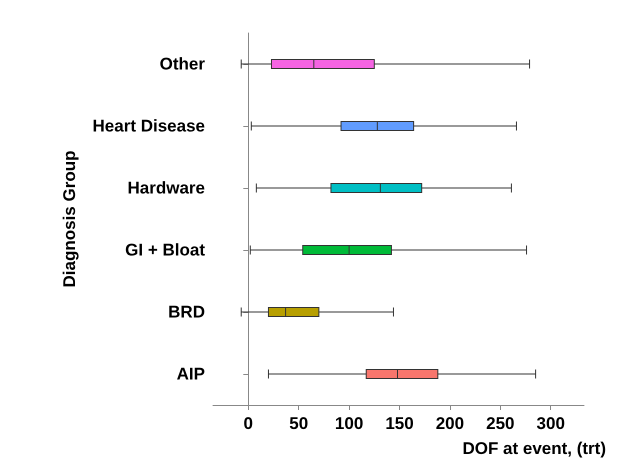 The height and width of the screenshot is (467, 621). I want to click on y-tick-label: Hardware, so click(166, 188).